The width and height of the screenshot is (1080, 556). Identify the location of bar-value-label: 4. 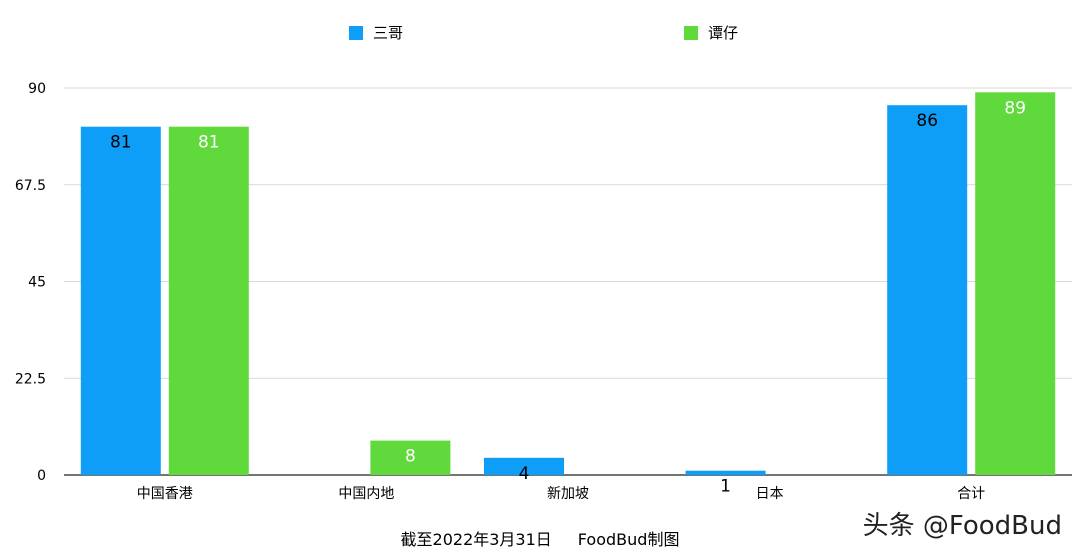
(524, 474).